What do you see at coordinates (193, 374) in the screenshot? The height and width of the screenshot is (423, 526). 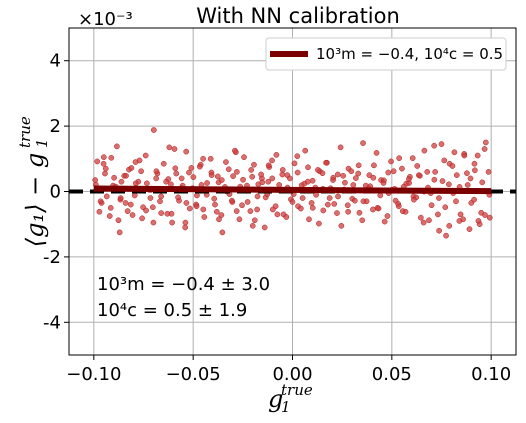 I see `x-tick-label: −0.05` at bounding box center [193, 374].